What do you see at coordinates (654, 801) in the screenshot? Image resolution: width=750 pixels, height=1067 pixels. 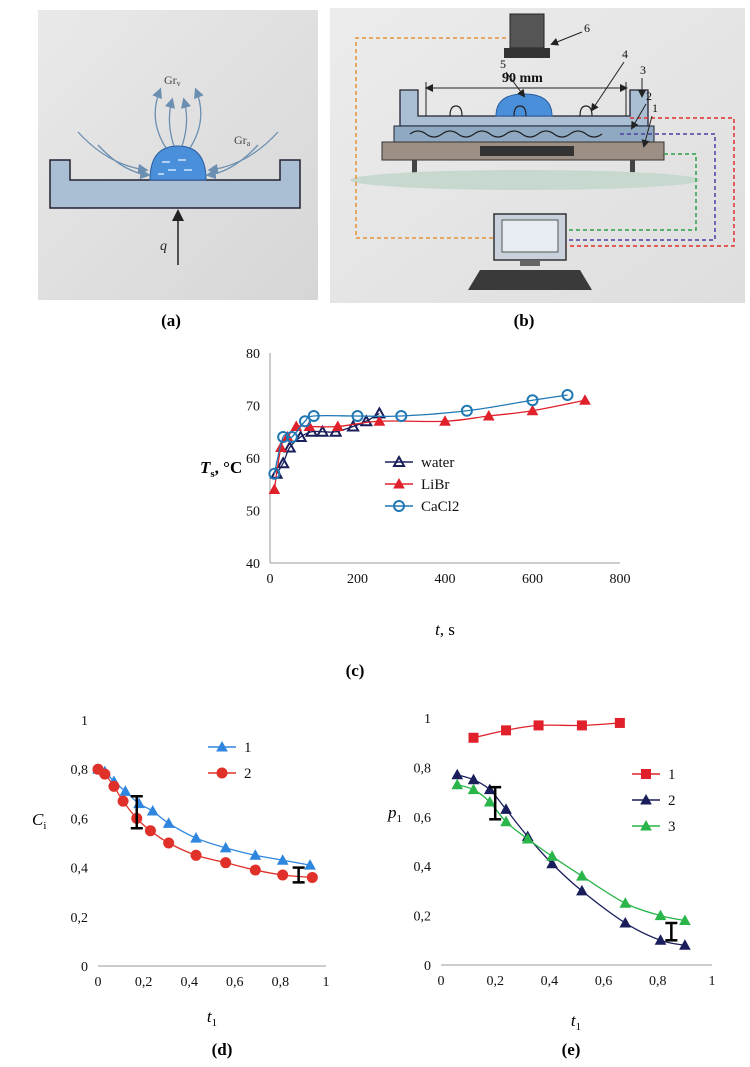 I see `legend-entry: 2` at bounding box center [654, 801].